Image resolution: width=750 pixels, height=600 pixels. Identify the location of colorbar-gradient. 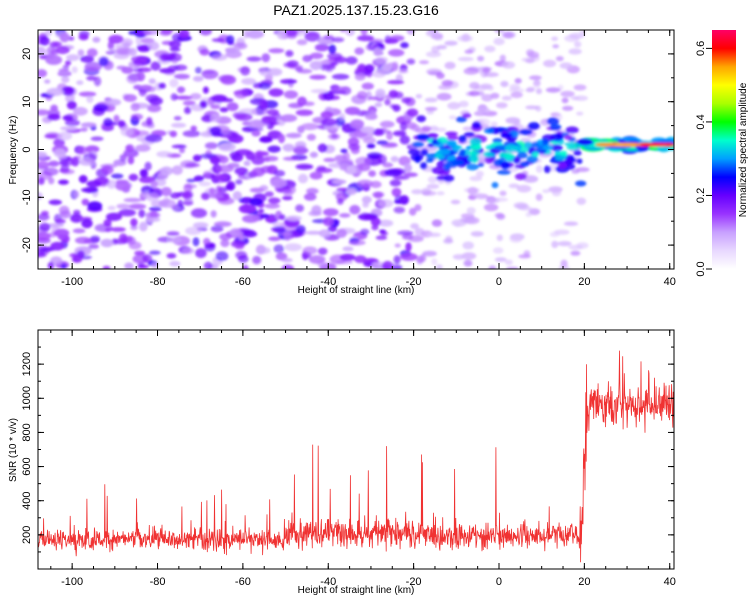
(724, 149).